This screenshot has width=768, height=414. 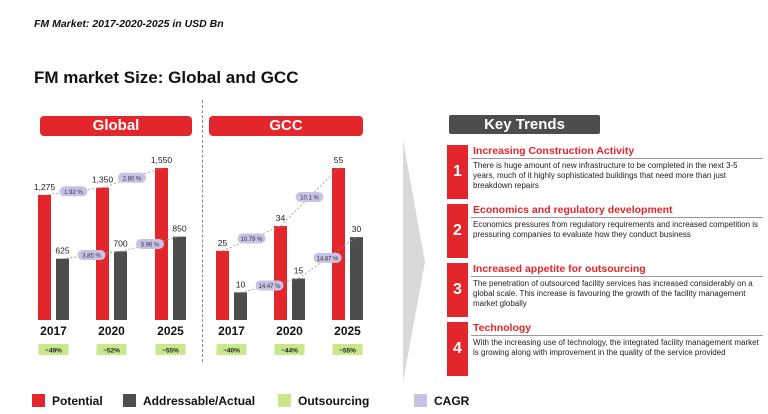 What do you see at coordinates (77, 401) in the screenshot?
I see `legend-label: Potential` at bounding box center [77, 401].